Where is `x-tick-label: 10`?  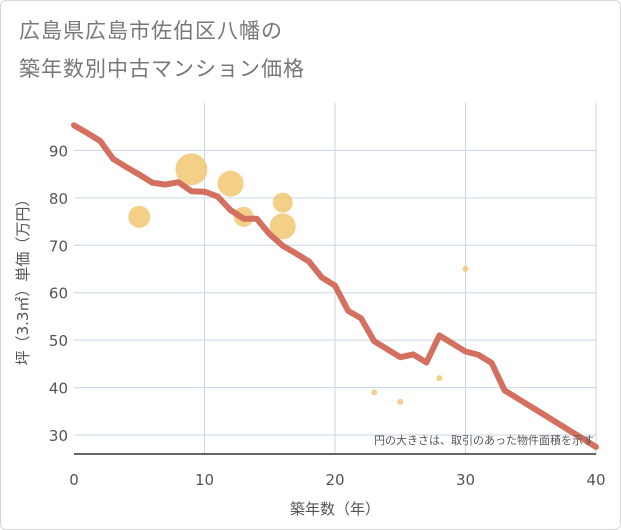 x-tick-label: 10 is located at coordinates (204, 480).